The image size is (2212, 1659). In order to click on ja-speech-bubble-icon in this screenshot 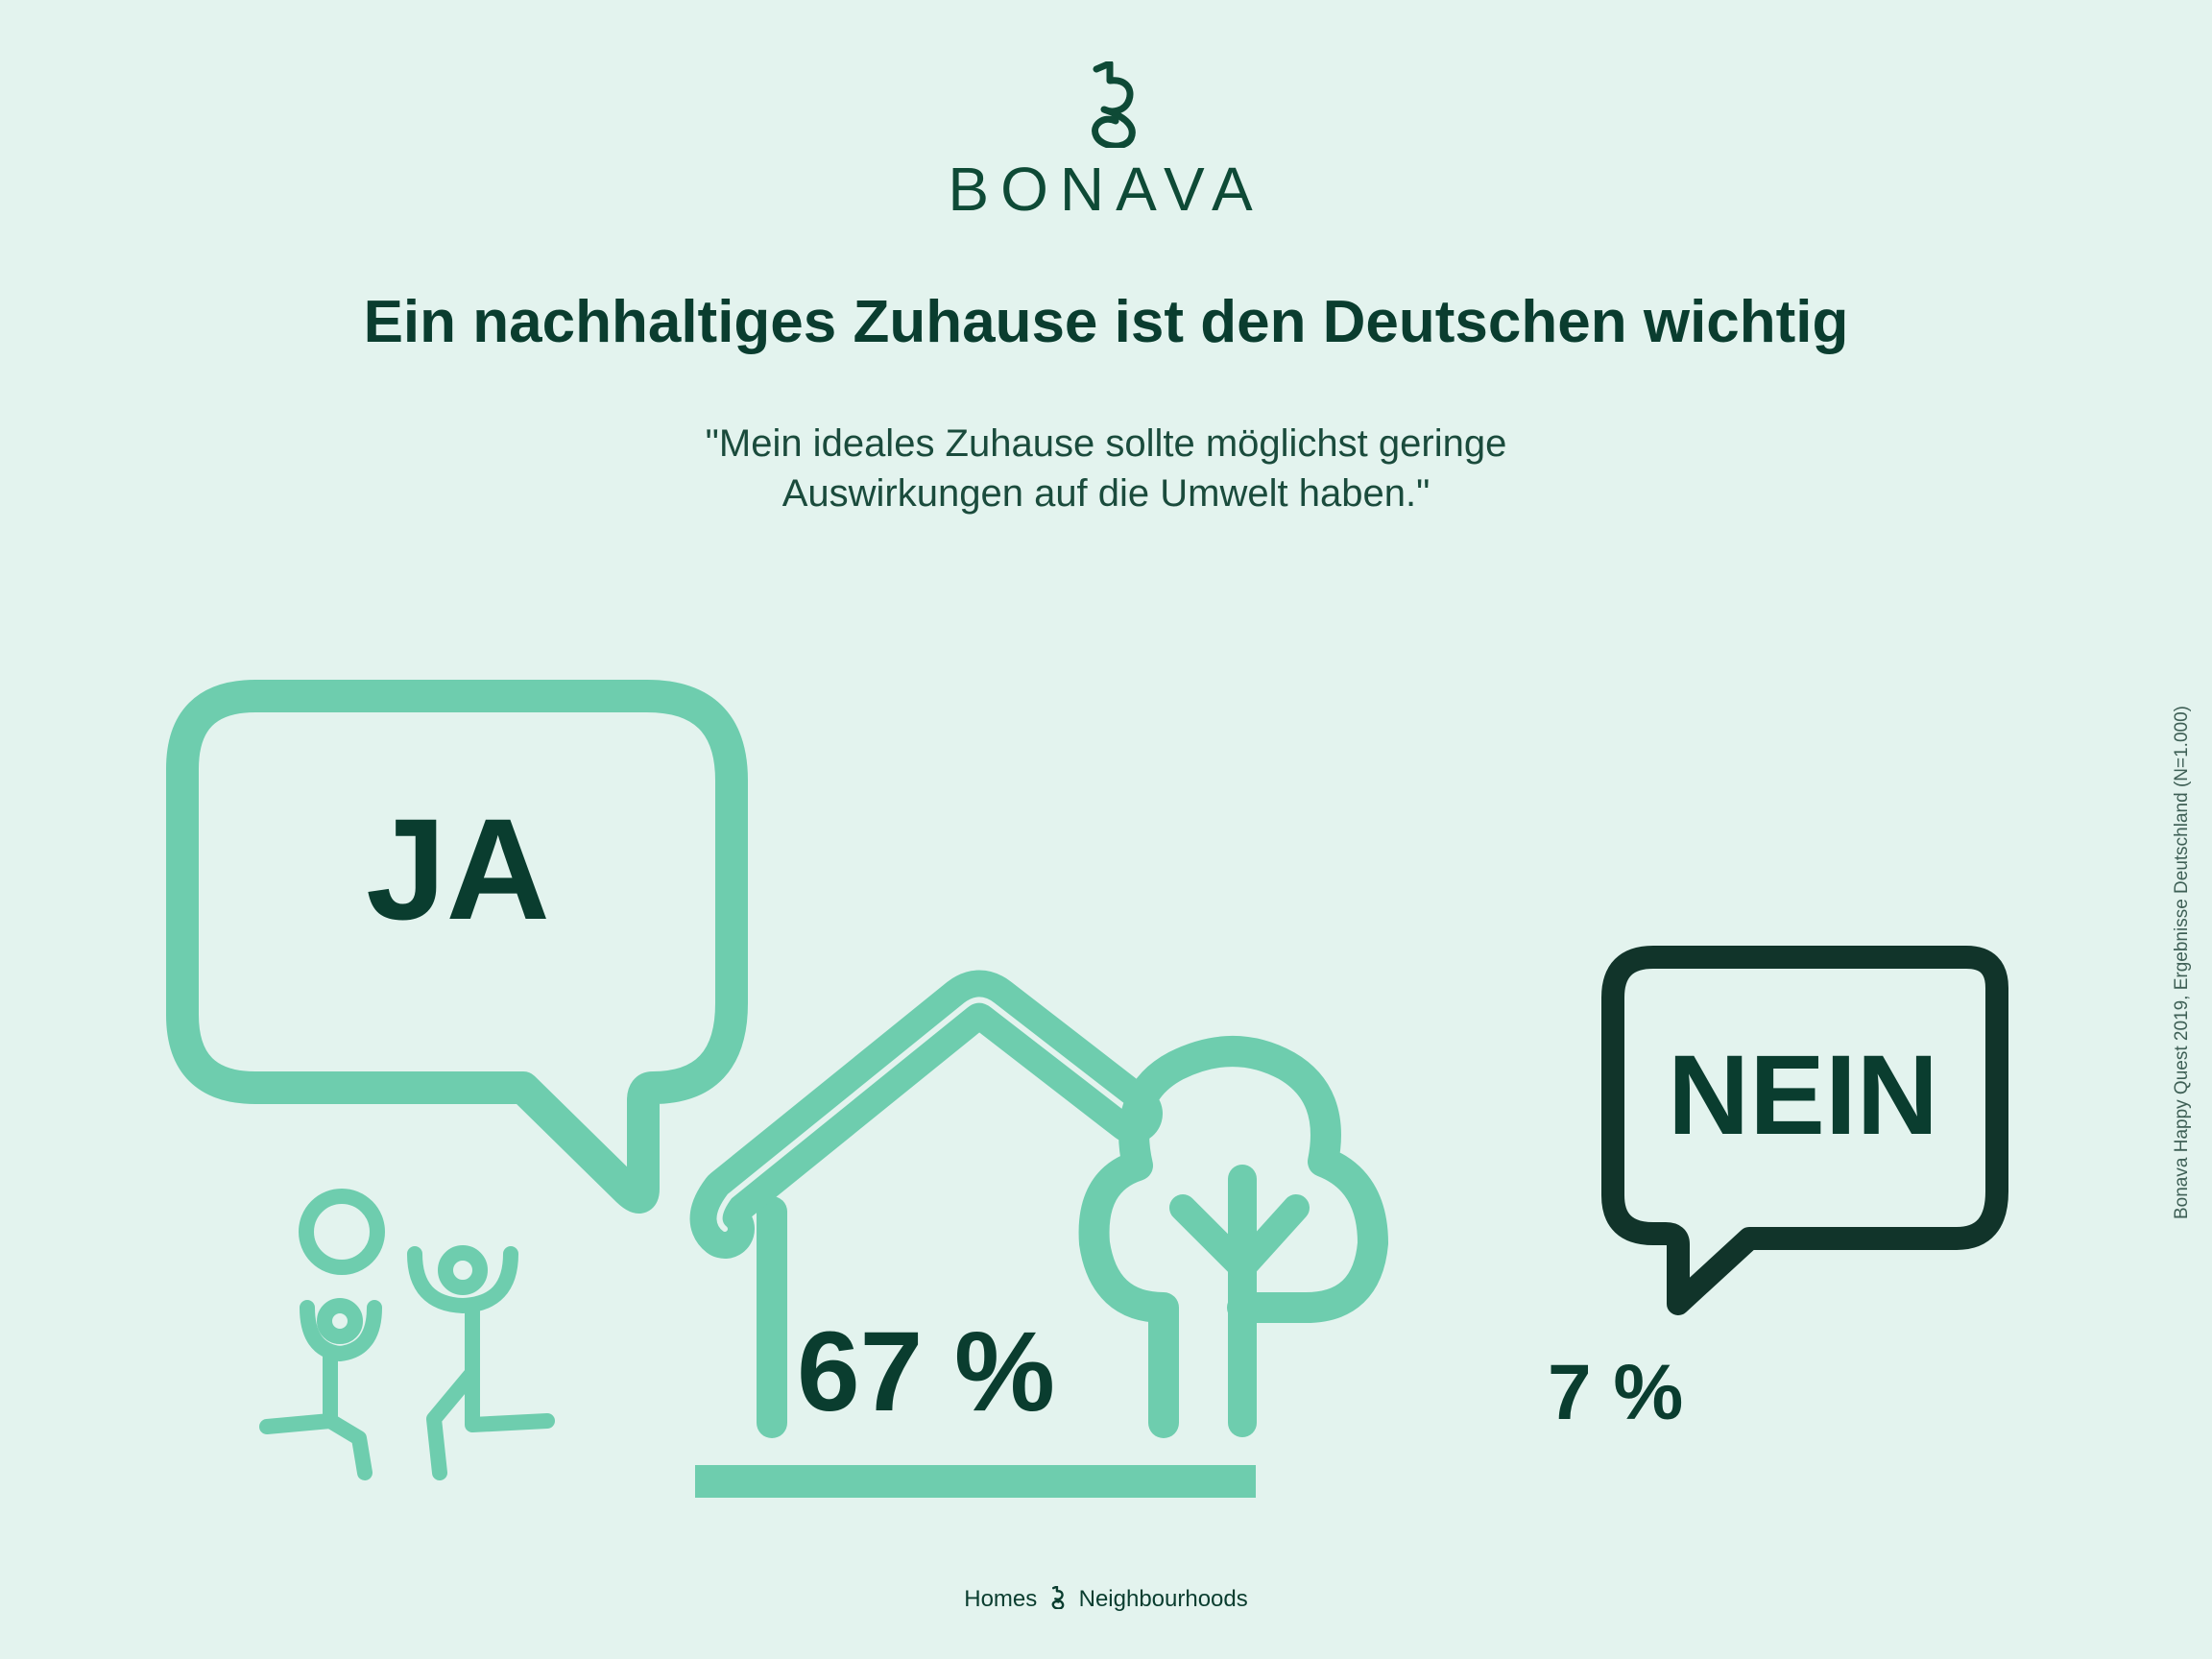, I will do `click(457, 947)`.